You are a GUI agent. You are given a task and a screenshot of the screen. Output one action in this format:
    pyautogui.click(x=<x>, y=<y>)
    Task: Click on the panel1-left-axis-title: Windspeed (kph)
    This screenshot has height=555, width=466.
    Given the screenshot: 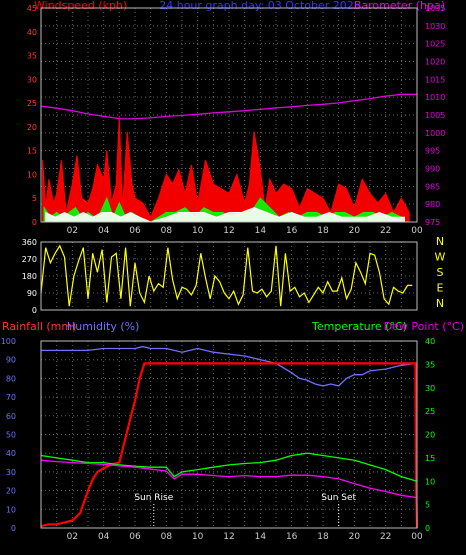 What is the action you would take?
    pyautogui.click(x=80, y=6)
    